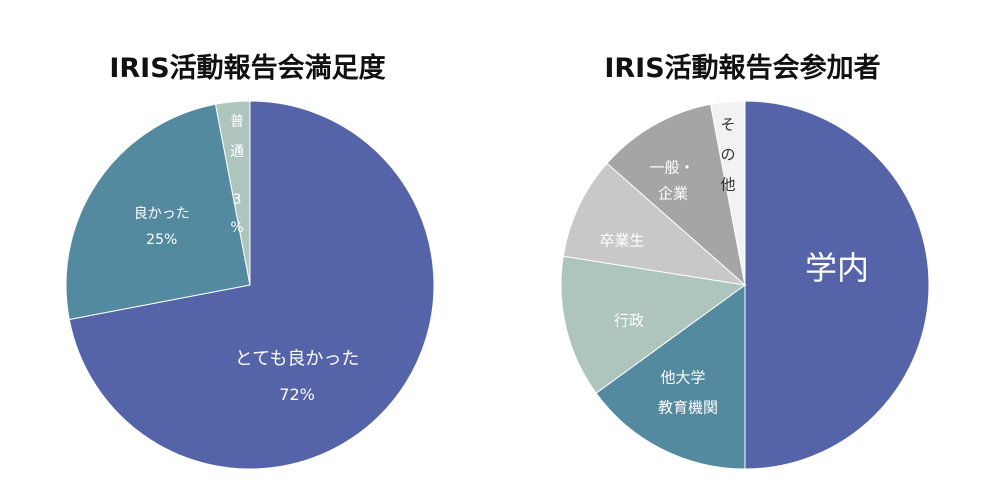 The height and width of the screenshot is (487, 990). Describe the element at coordinates (247, 68) in the screenshot. I see `chart-title: IRIS活動報告会満足度` at that location.